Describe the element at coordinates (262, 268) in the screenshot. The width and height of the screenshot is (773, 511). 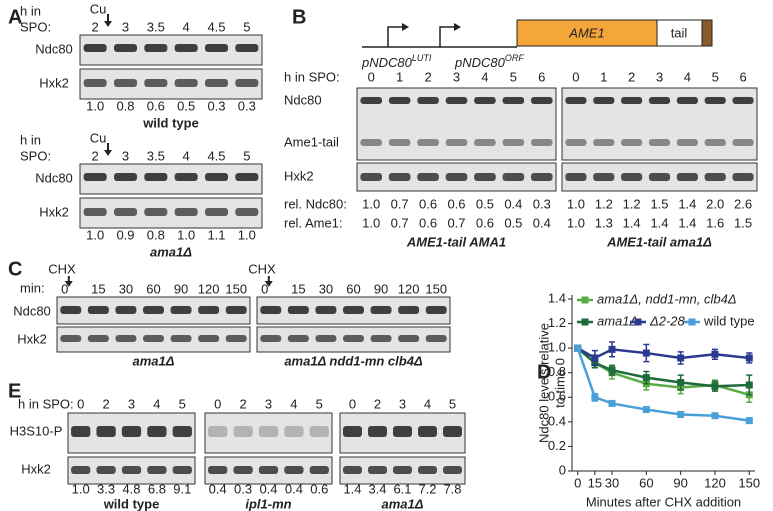
I see `treatment-marker: CHX` at that location.